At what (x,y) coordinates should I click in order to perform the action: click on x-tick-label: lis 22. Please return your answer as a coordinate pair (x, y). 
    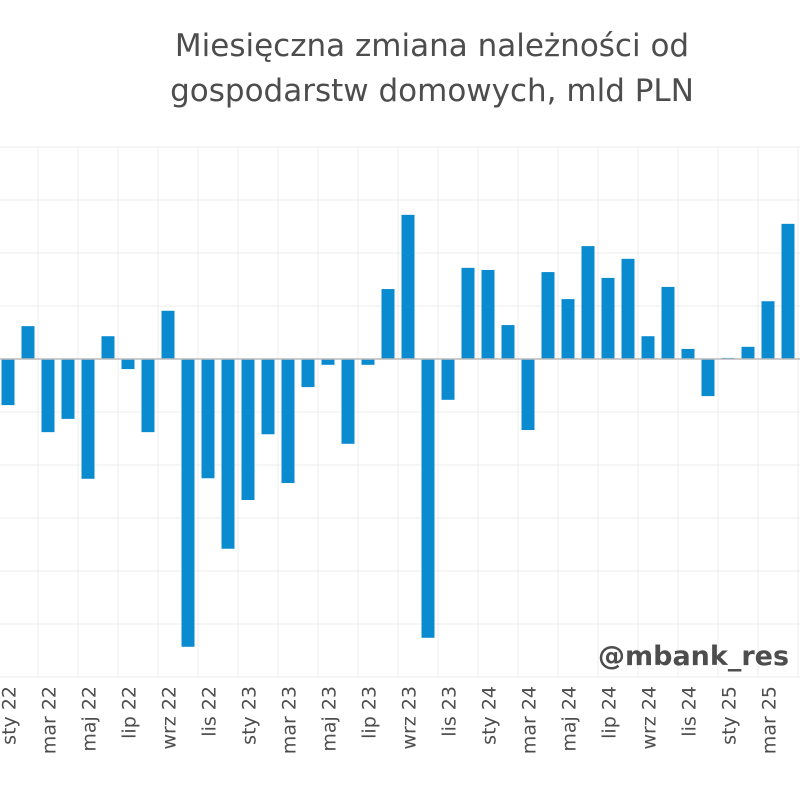
    Looking at the image, I should click on (210, 711).